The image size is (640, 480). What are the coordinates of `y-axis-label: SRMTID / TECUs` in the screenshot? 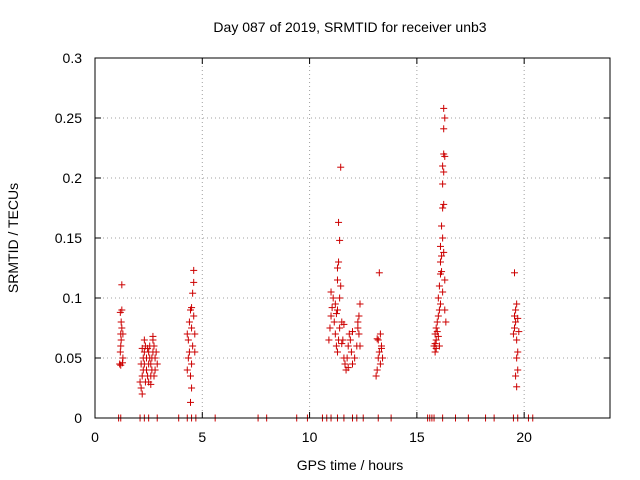 It's located at (13, 238).